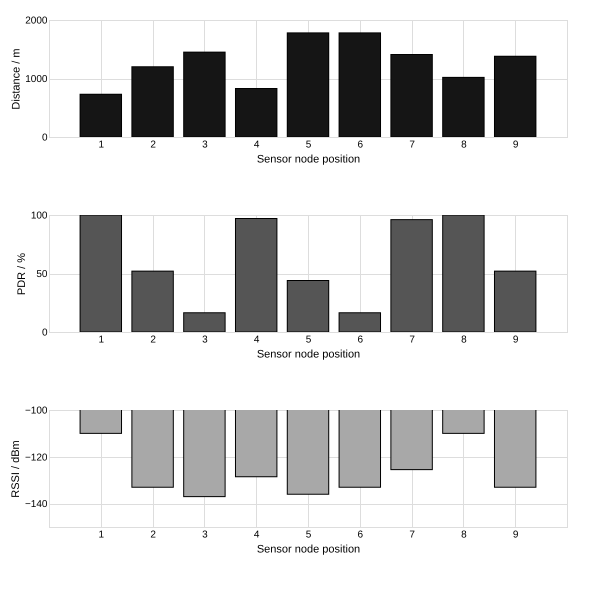 The height and width of the screenshot is (598, 611). I want to click on y-tick-label: 2000, so click(36, 21).